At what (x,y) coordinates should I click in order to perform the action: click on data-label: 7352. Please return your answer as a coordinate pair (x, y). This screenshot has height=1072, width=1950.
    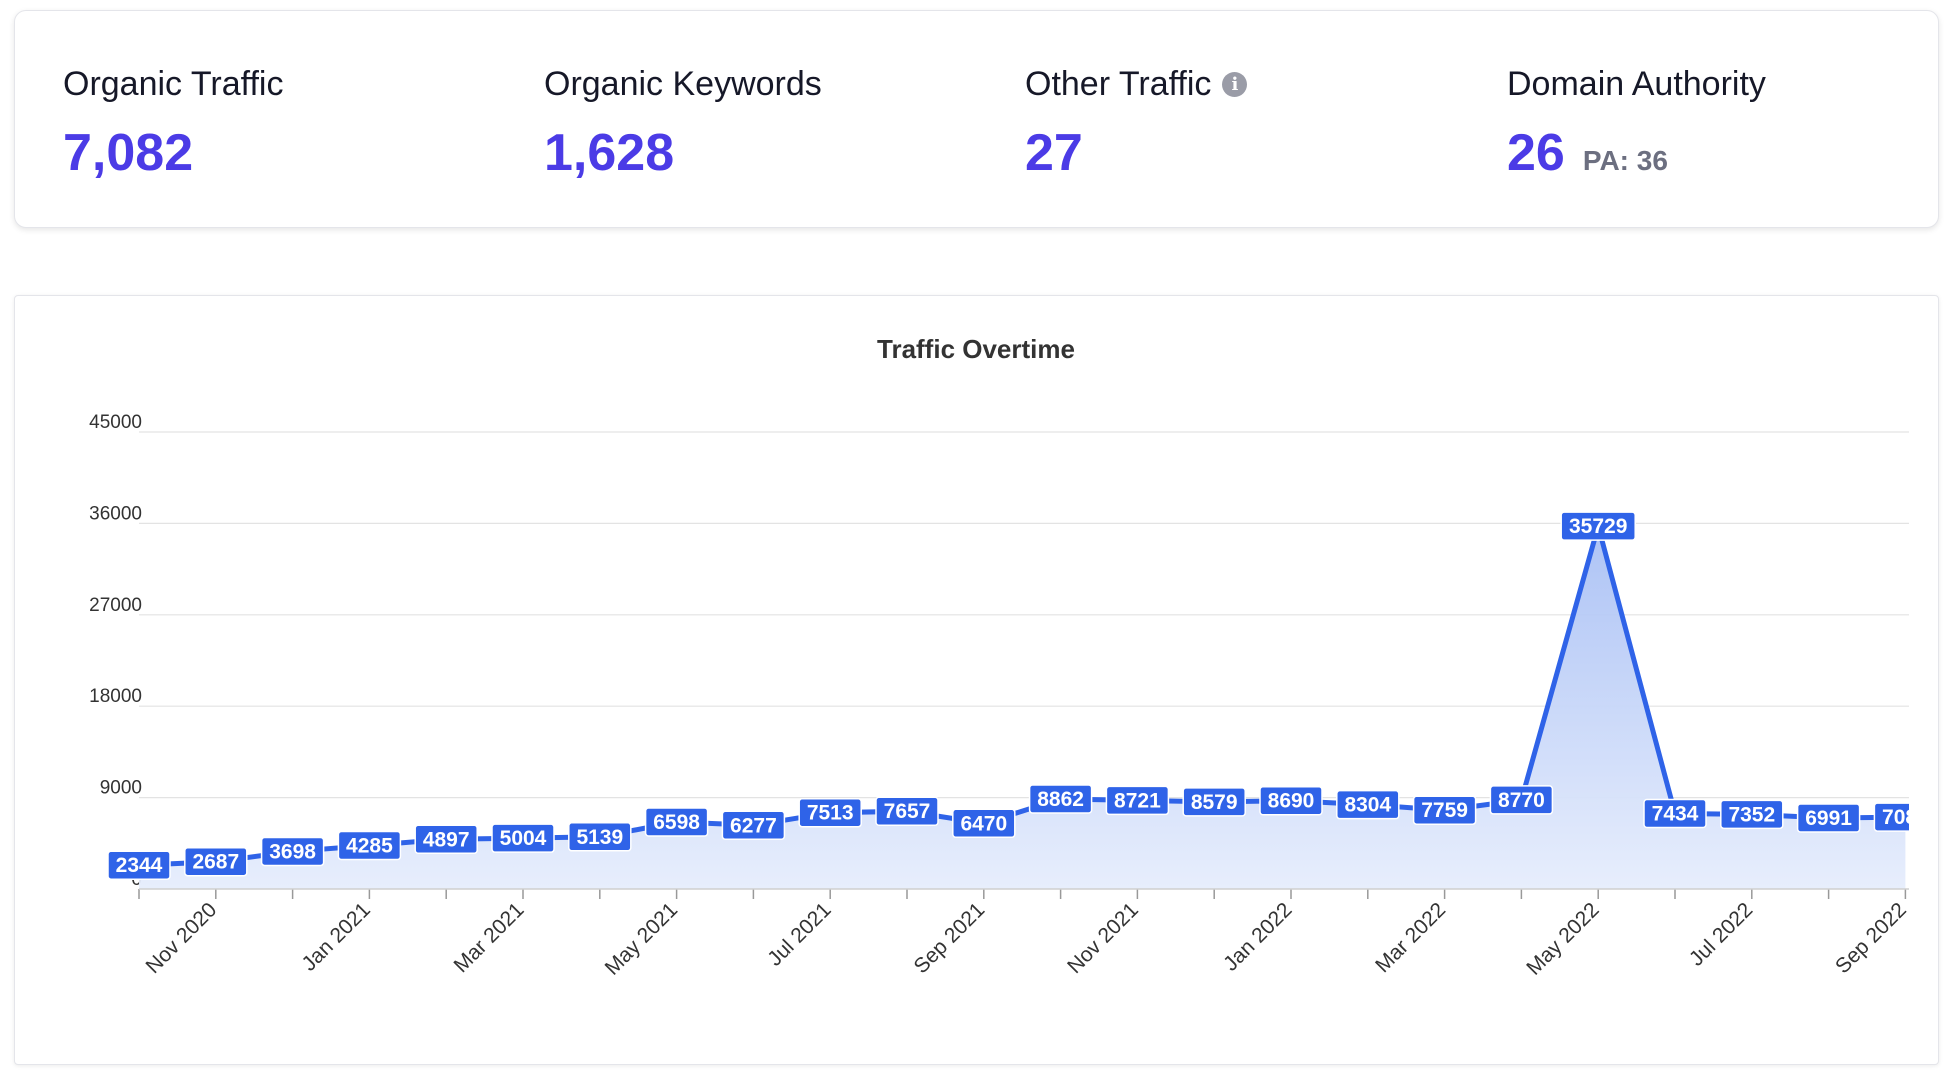
    Looking at the image, I should click on (1752, 814).